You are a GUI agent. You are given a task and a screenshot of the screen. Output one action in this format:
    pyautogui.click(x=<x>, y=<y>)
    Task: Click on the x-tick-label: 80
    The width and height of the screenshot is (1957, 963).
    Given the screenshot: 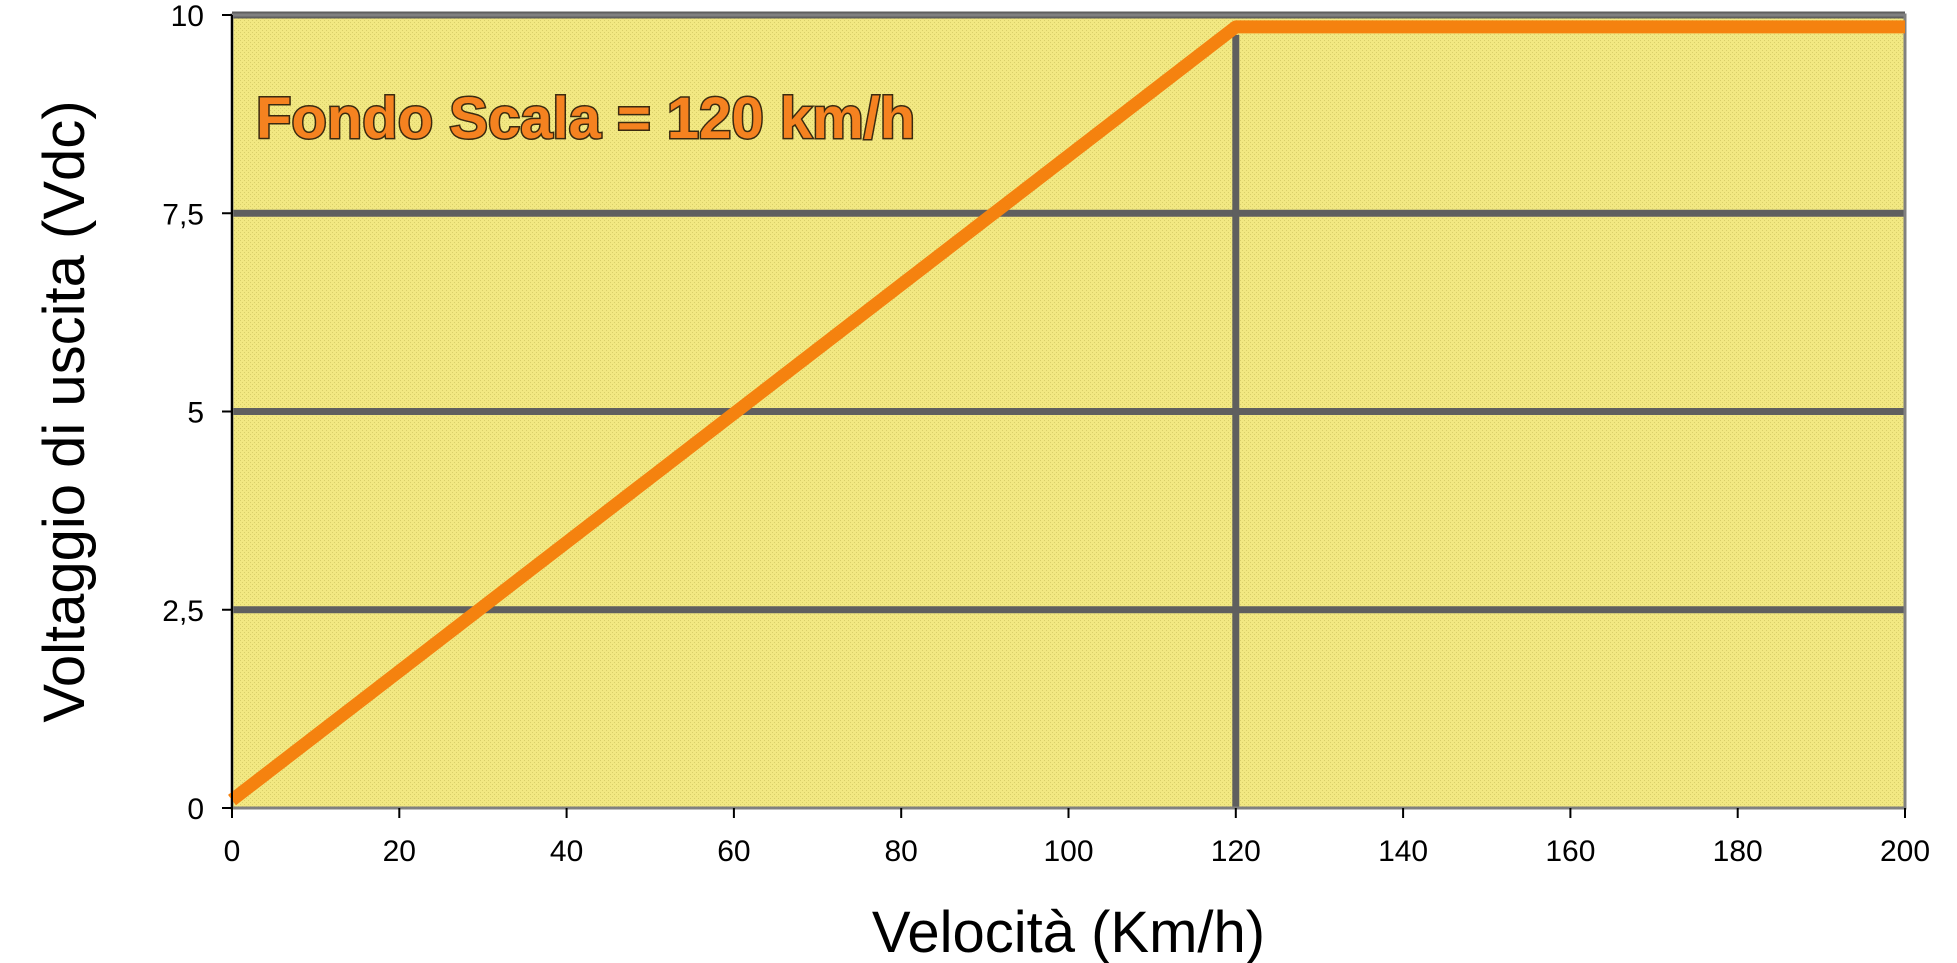 What is the action you would take?
    pyautogui.click(x=901, y=851)
    